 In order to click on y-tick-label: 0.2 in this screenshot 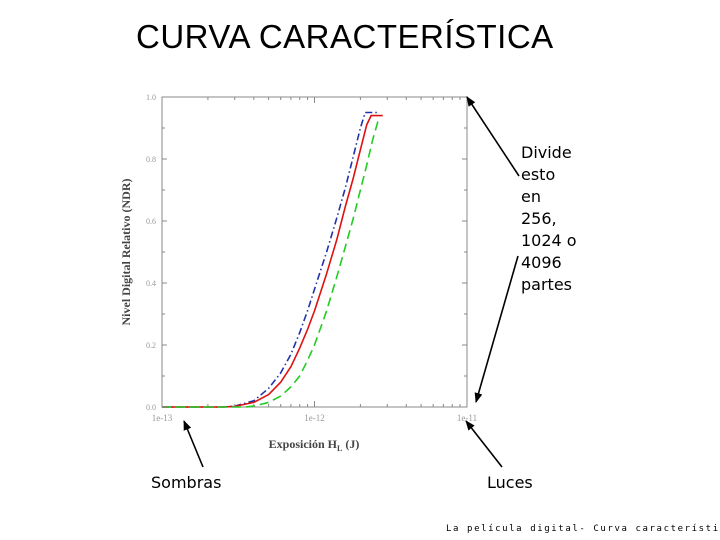, I will do `click(151, 345)`.